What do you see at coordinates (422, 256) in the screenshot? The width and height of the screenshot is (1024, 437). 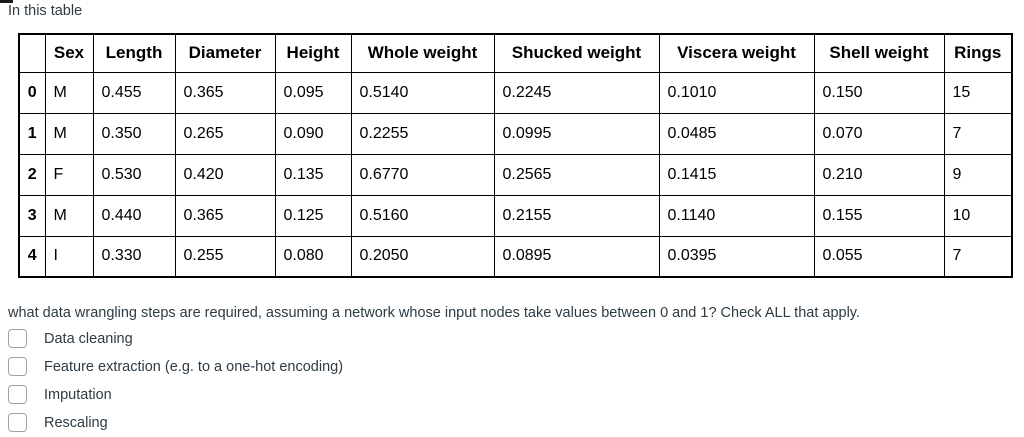 I see `cell-whole-weight: 0.2050` at bounding box center [422, 256].